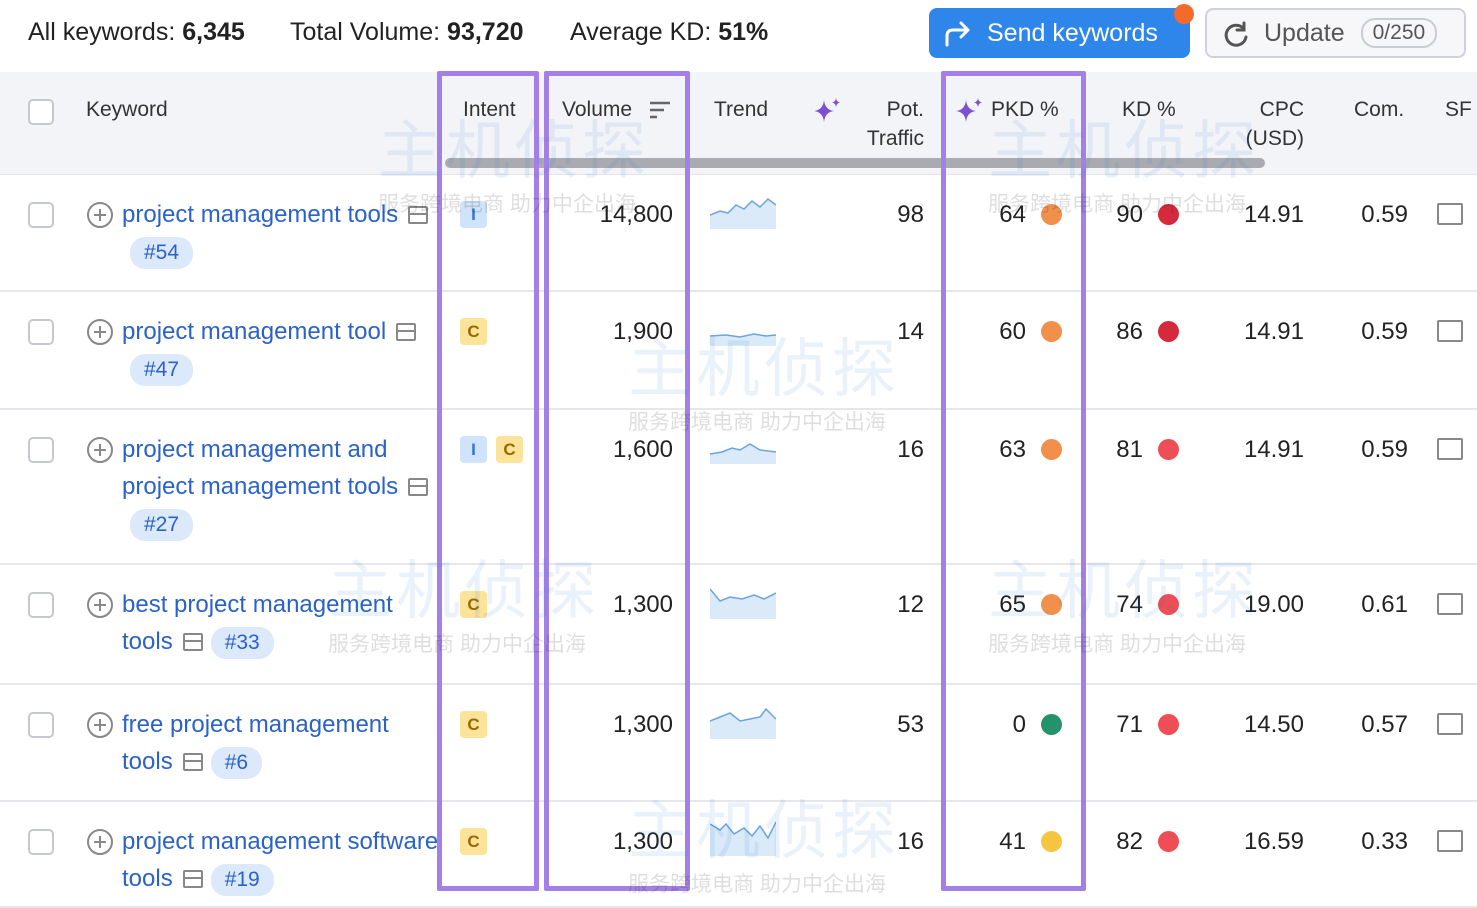 The width and height of the screenshot is (1477, 908). I want to click on cpc: 19.00, so click(1273, 604).